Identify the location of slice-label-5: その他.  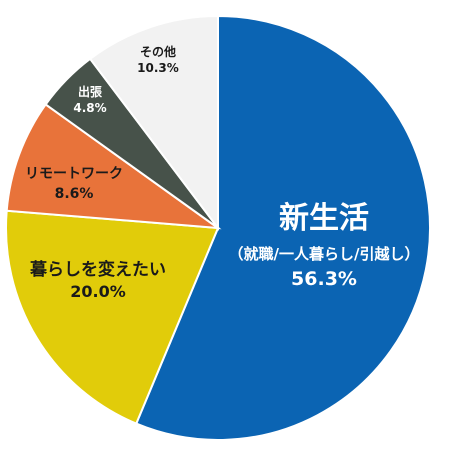
(158, 51).